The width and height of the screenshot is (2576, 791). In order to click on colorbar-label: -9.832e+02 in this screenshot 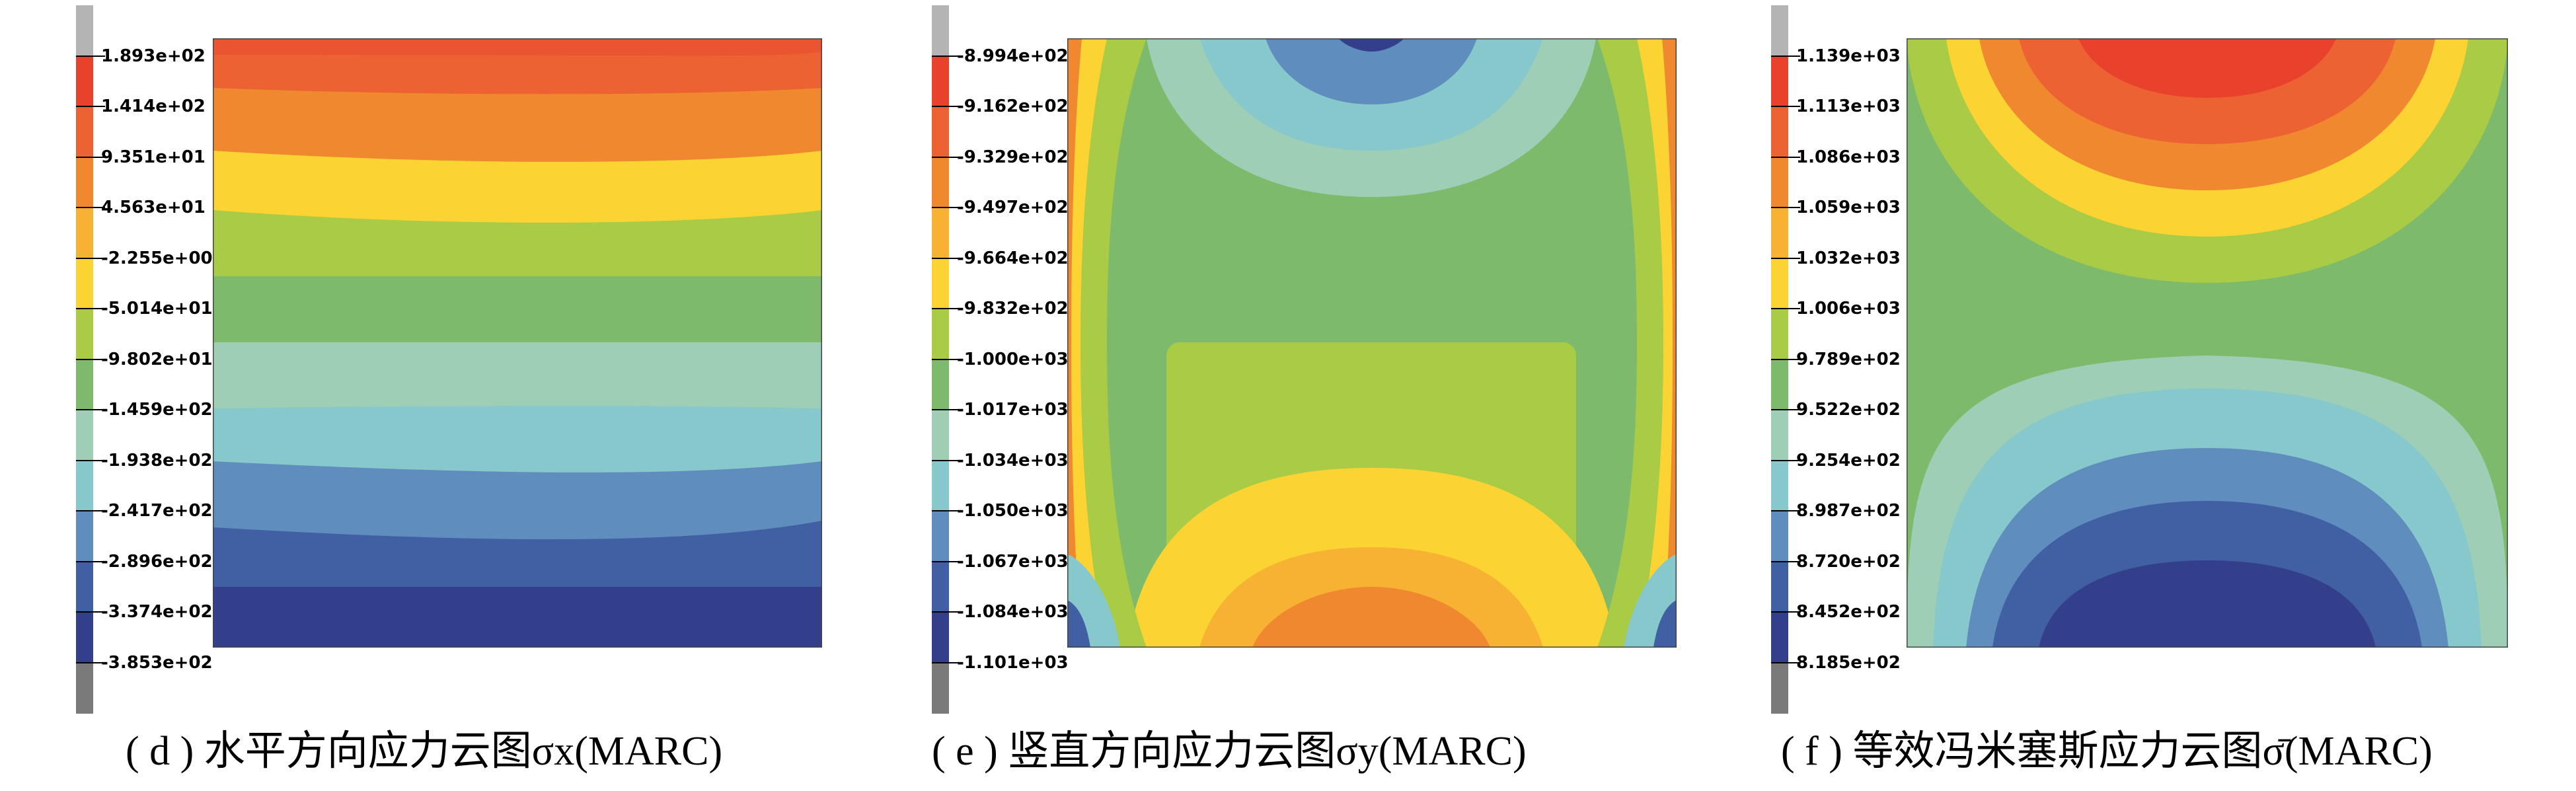, I will do `click(1013, 309)`.